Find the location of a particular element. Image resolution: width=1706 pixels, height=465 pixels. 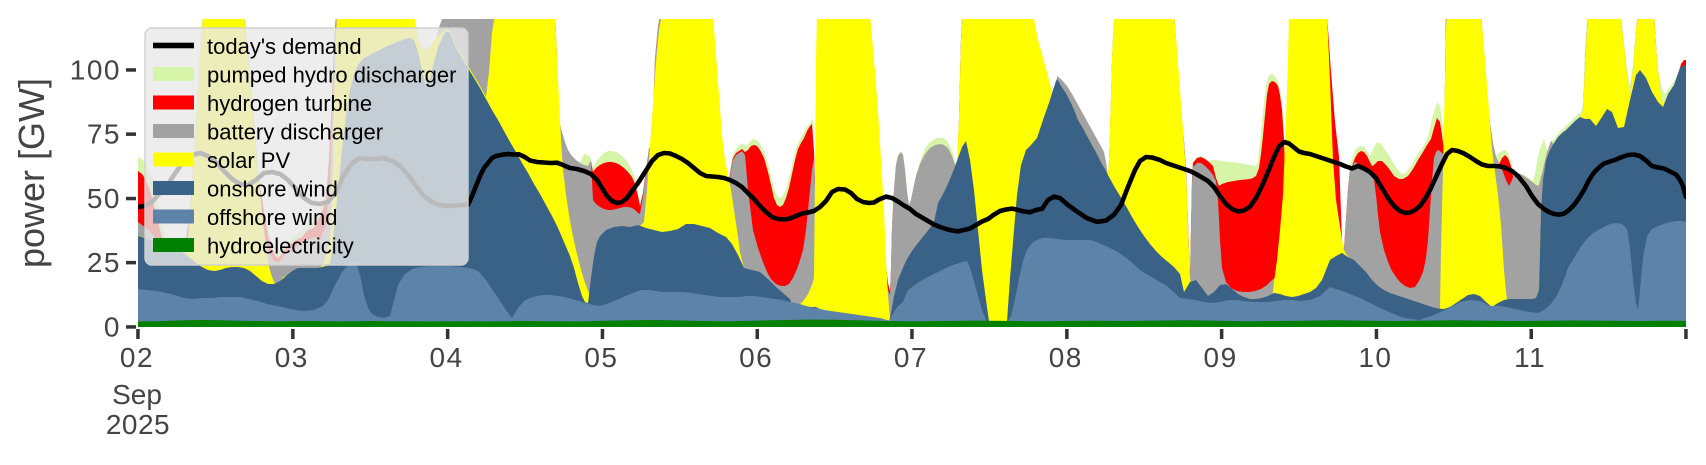

svg-text: 25 is located at coordinates (104, 262).